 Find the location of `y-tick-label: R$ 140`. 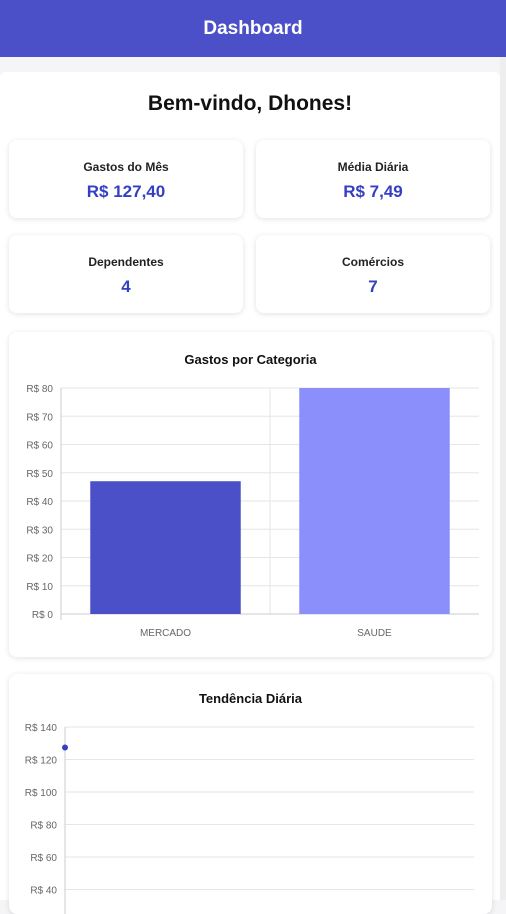

y-tick-label: R$ 140 is located at coordinates (41, 728).